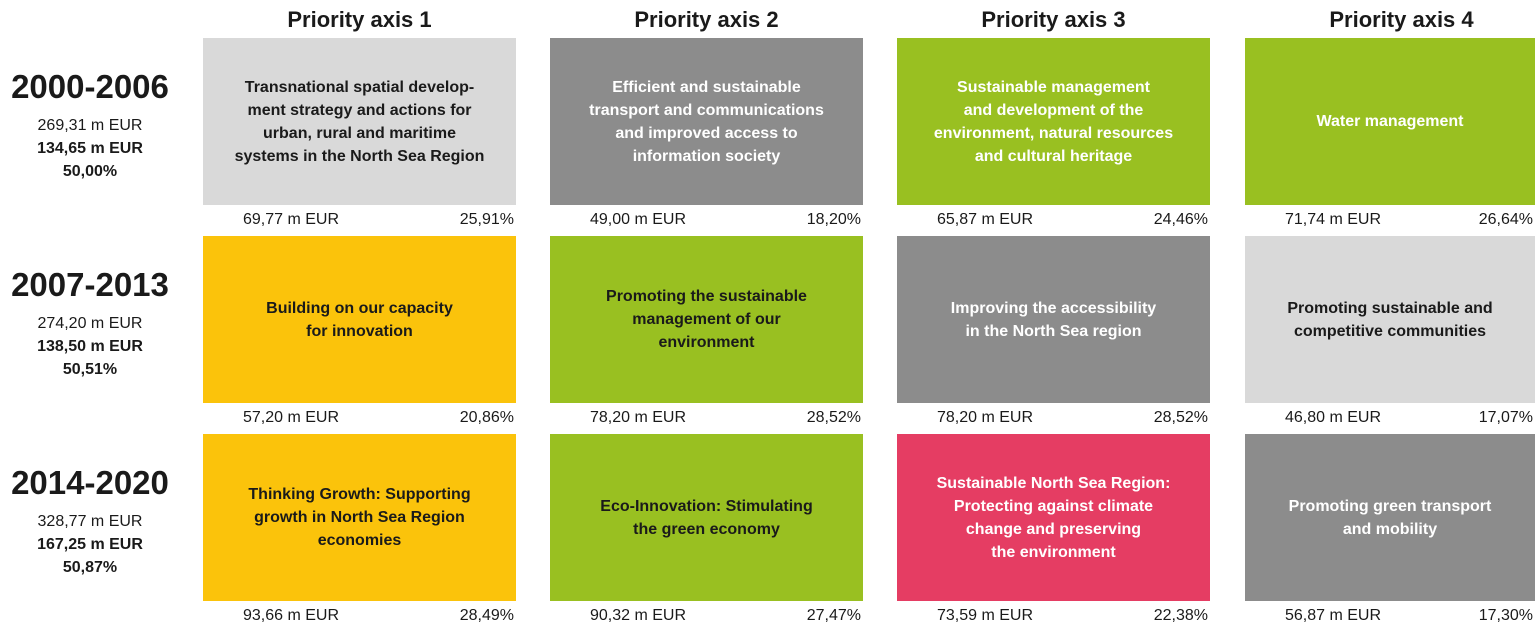  What do you see at coordinates (1505, 615) in the screenshot?
I see `axis-share: 17,30%` at bounding box center [1505, 615].